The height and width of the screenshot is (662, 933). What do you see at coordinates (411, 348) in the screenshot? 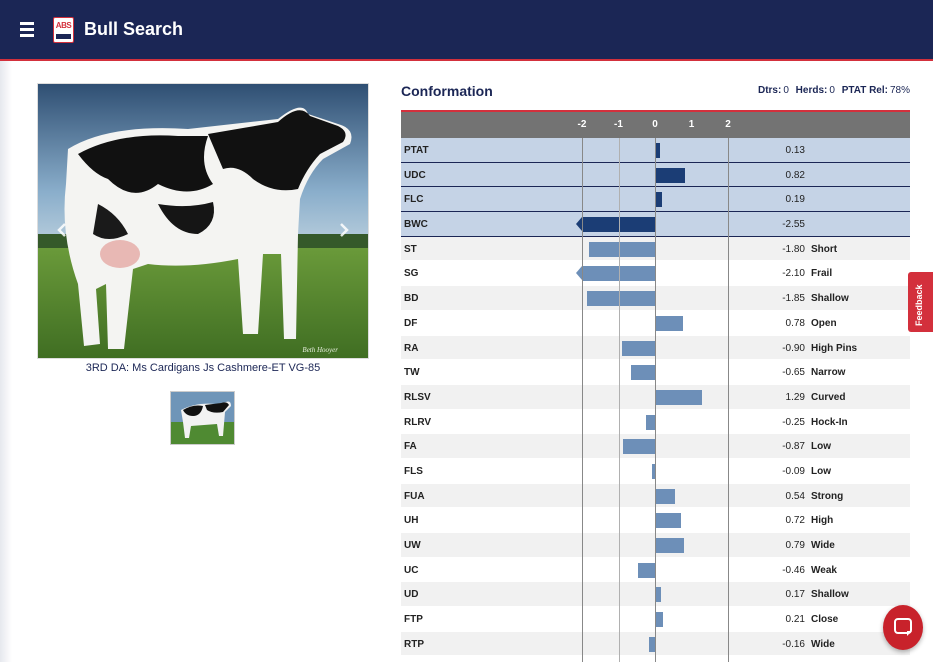
I see `trait-label: RA` at bounding box center [411, 348].